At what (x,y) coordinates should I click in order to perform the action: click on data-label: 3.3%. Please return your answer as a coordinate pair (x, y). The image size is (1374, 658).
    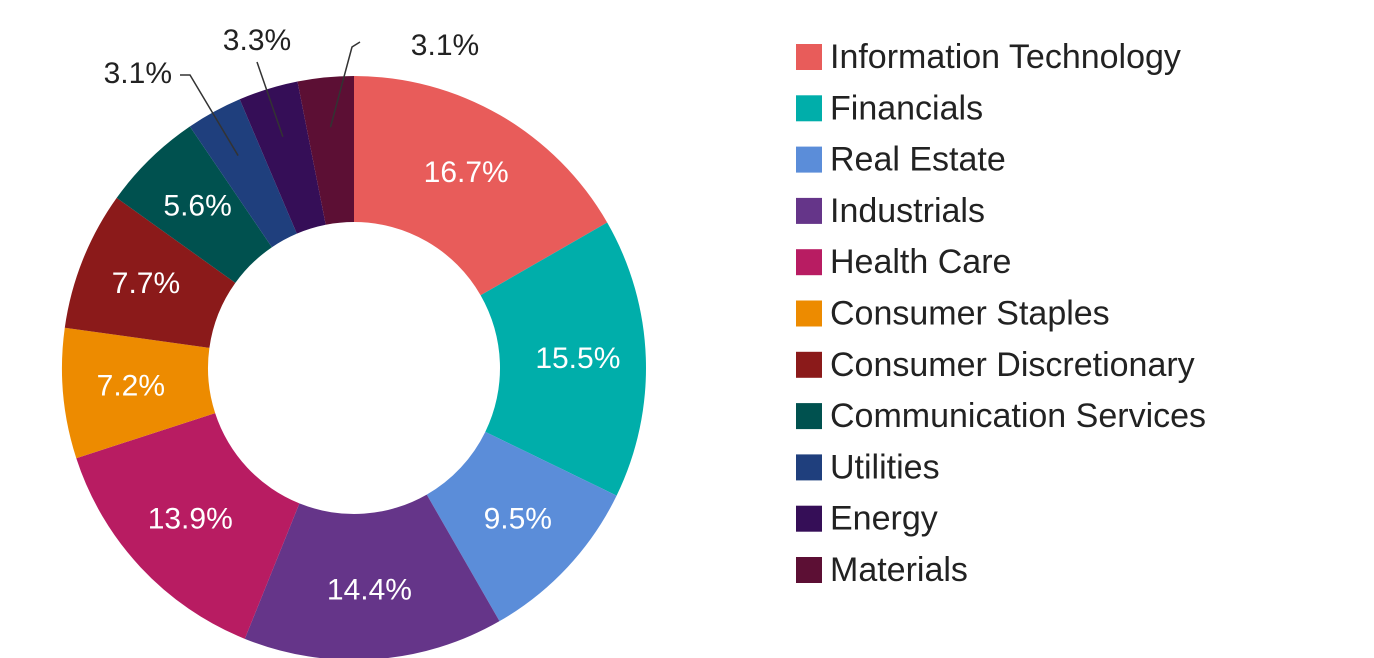
    Looking at the image, I should click on (257, 40).